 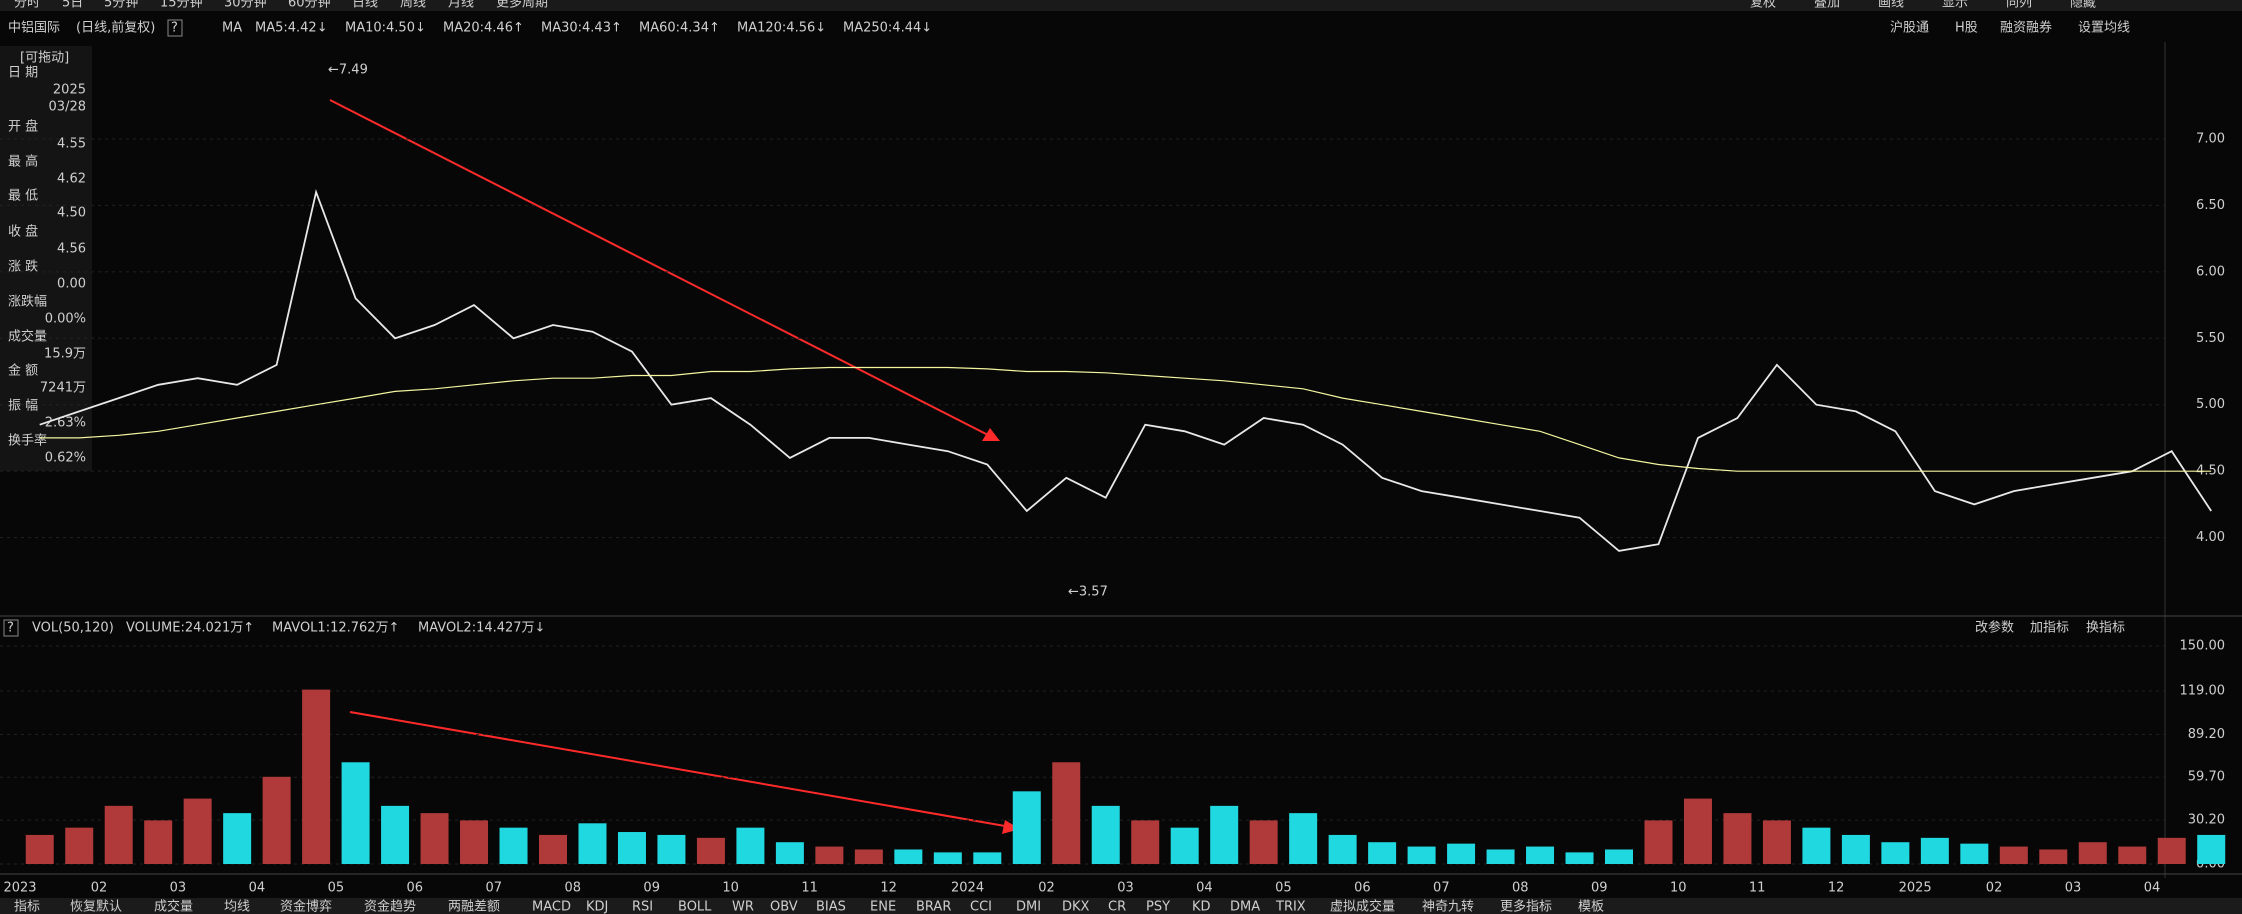 What do you see at coordinates (474, 907) in the screenshot?
I see `indicator-tab: 两融差额` at bounding box center [474, 907].